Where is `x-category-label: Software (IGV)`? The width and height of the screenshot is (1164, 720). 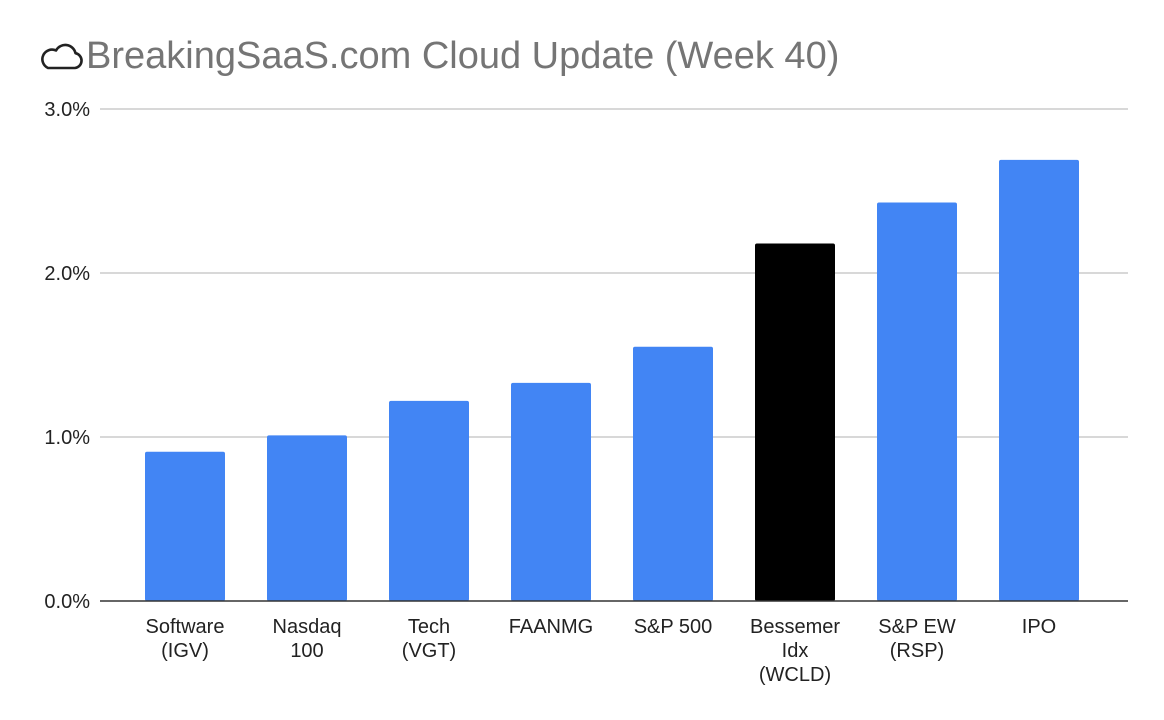
x-category-label: Software (IGV) is located at coordinates (185, 639).